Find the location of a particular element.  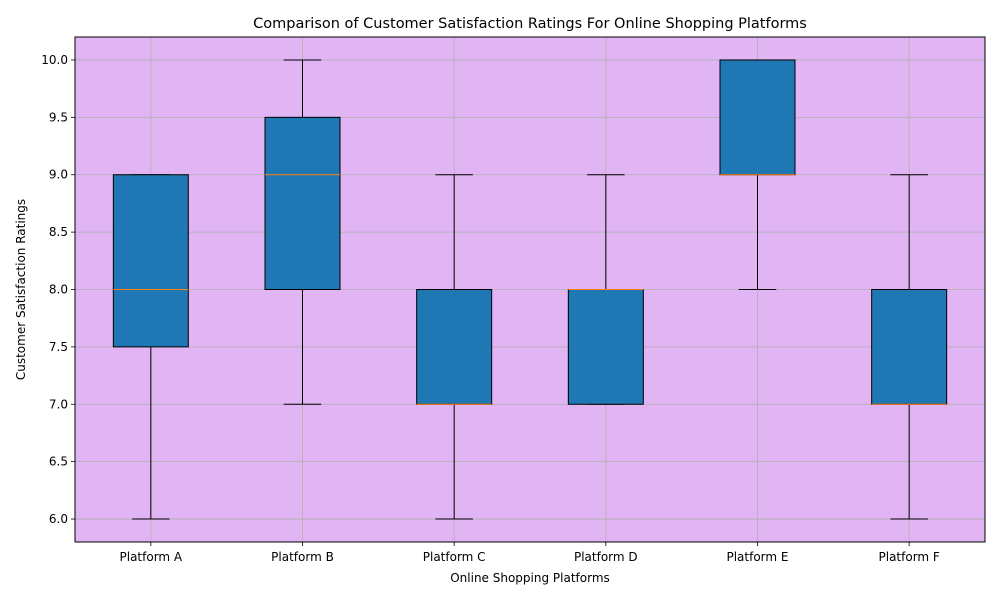

y-tick-label: 8.5 is located at coordinates (58, 232).